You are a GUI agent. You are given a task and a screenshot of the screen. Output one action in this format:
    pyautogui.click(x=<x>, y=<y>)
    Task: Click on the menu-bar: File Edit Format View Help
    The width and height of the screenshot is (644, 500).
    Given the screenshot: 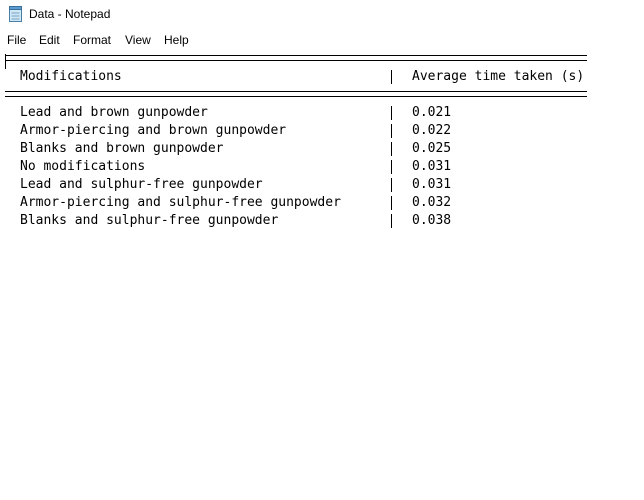 What is the action you would take?
    pyautogui.click(x=322, y=40)
    